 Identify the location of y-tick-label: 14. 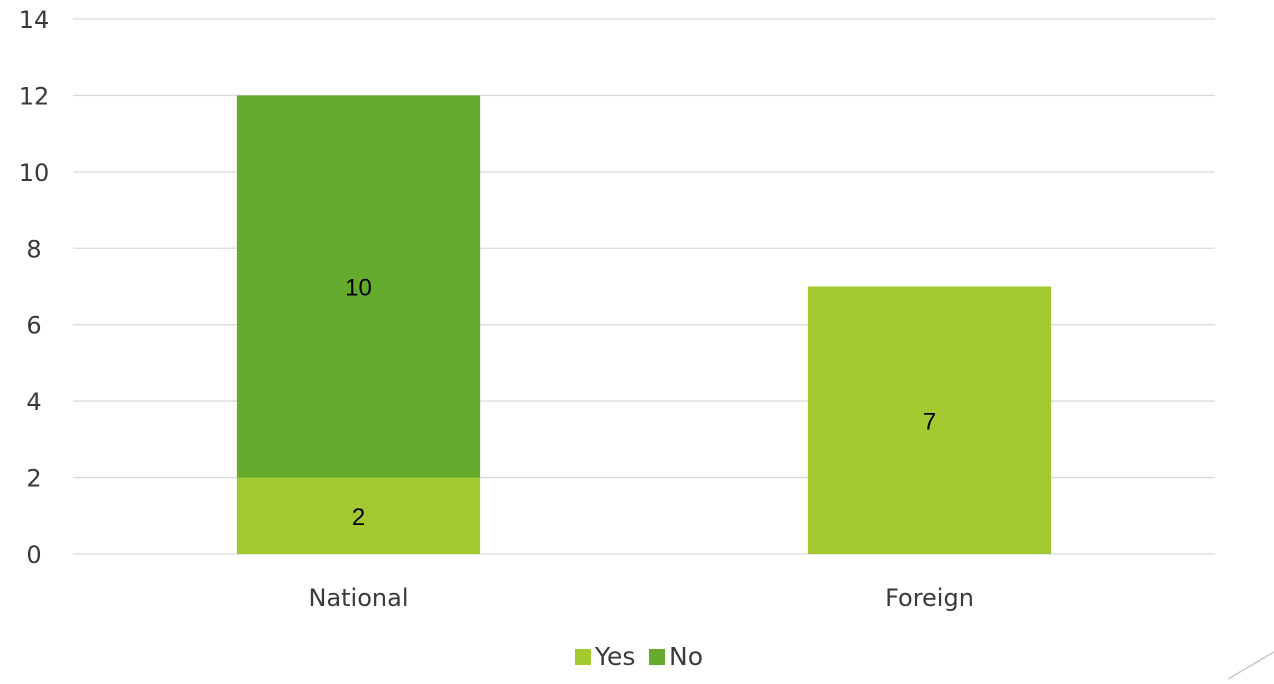
(34, 20).